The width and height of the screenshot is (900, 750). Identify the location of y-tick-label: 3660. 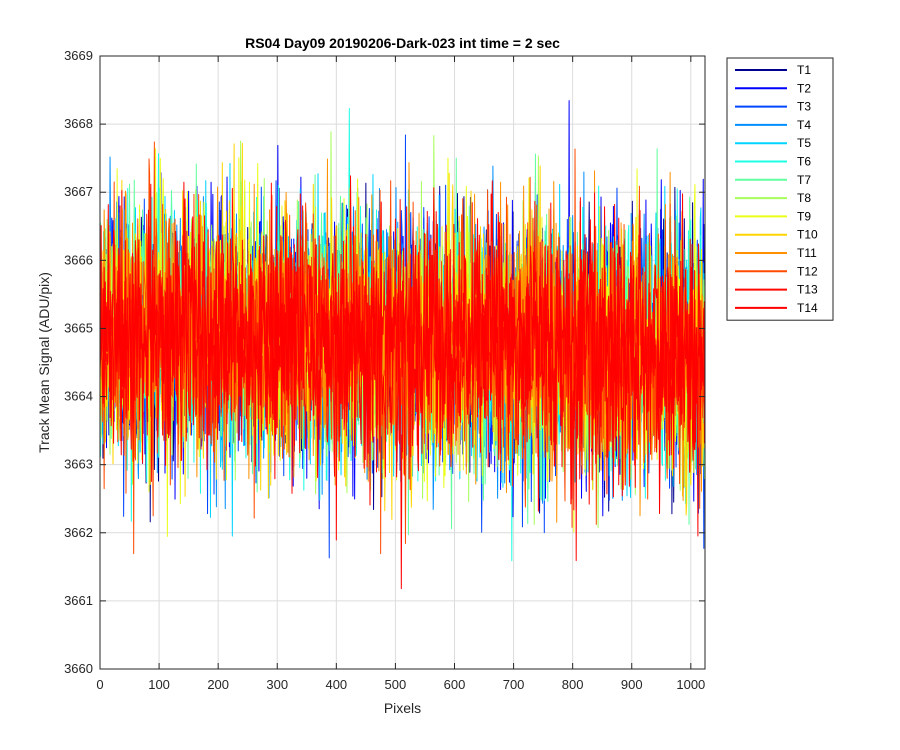
(78, 668).